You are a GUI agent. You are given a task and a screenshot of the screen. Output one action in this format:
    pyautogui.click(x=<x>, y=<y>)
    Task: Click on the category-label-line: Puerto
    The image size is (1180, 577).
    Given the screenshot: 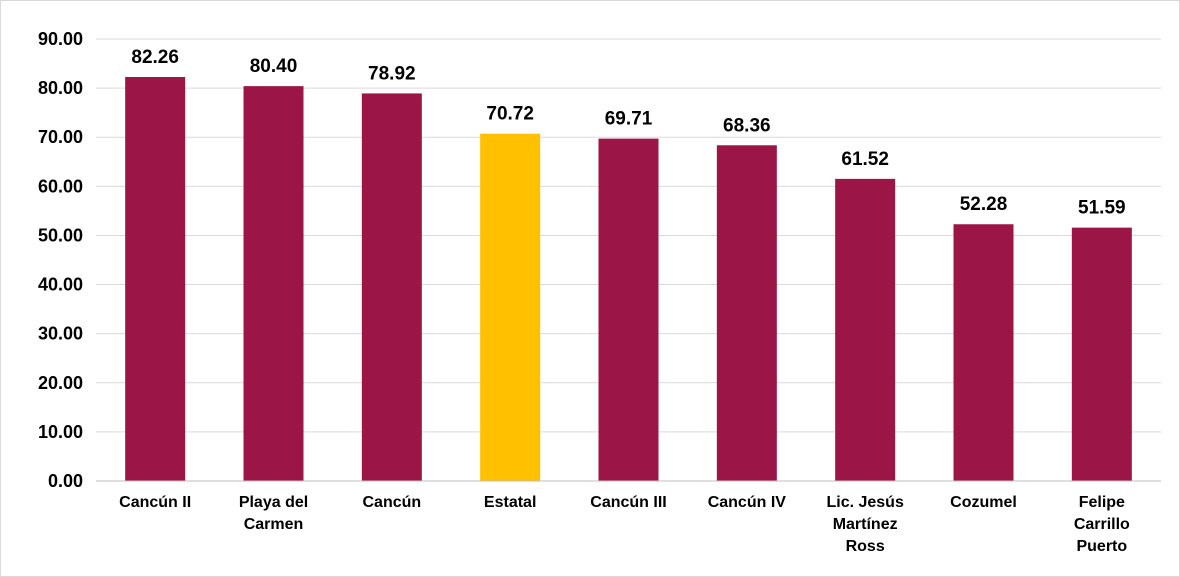 What is the action you would take?
    pyautogui.click(x=1101, y=546)
    